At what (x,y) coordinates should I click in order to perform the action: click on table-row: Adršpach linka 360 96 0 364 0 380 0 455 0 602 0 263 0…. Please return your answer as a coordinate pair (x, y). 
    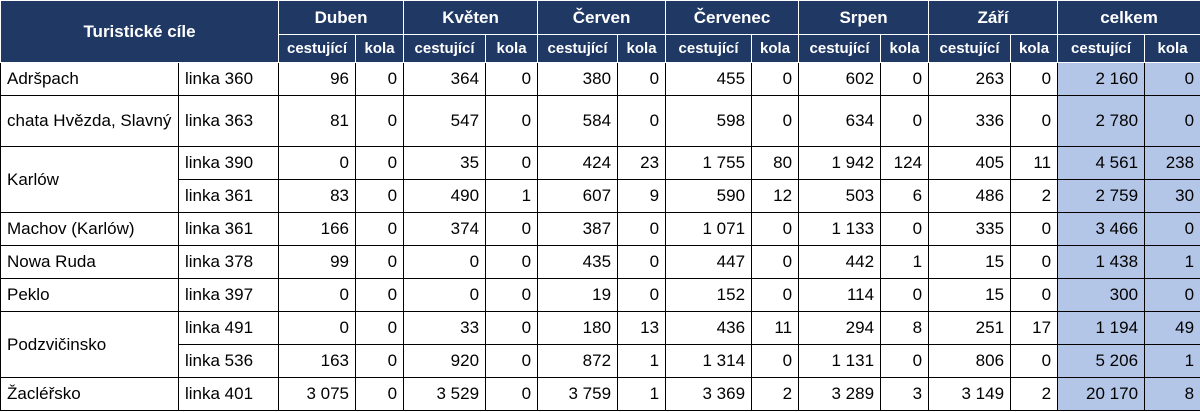
    Looking at the image, I should click on (600, 79).